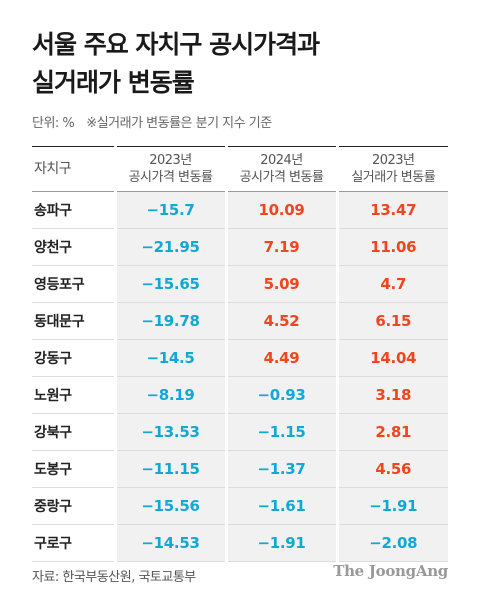 The height and width of the screenshot is (608, 480). Describe the element at coordinates (53, 396) in the screenshot. I see `district-name: 노원구` at that location.